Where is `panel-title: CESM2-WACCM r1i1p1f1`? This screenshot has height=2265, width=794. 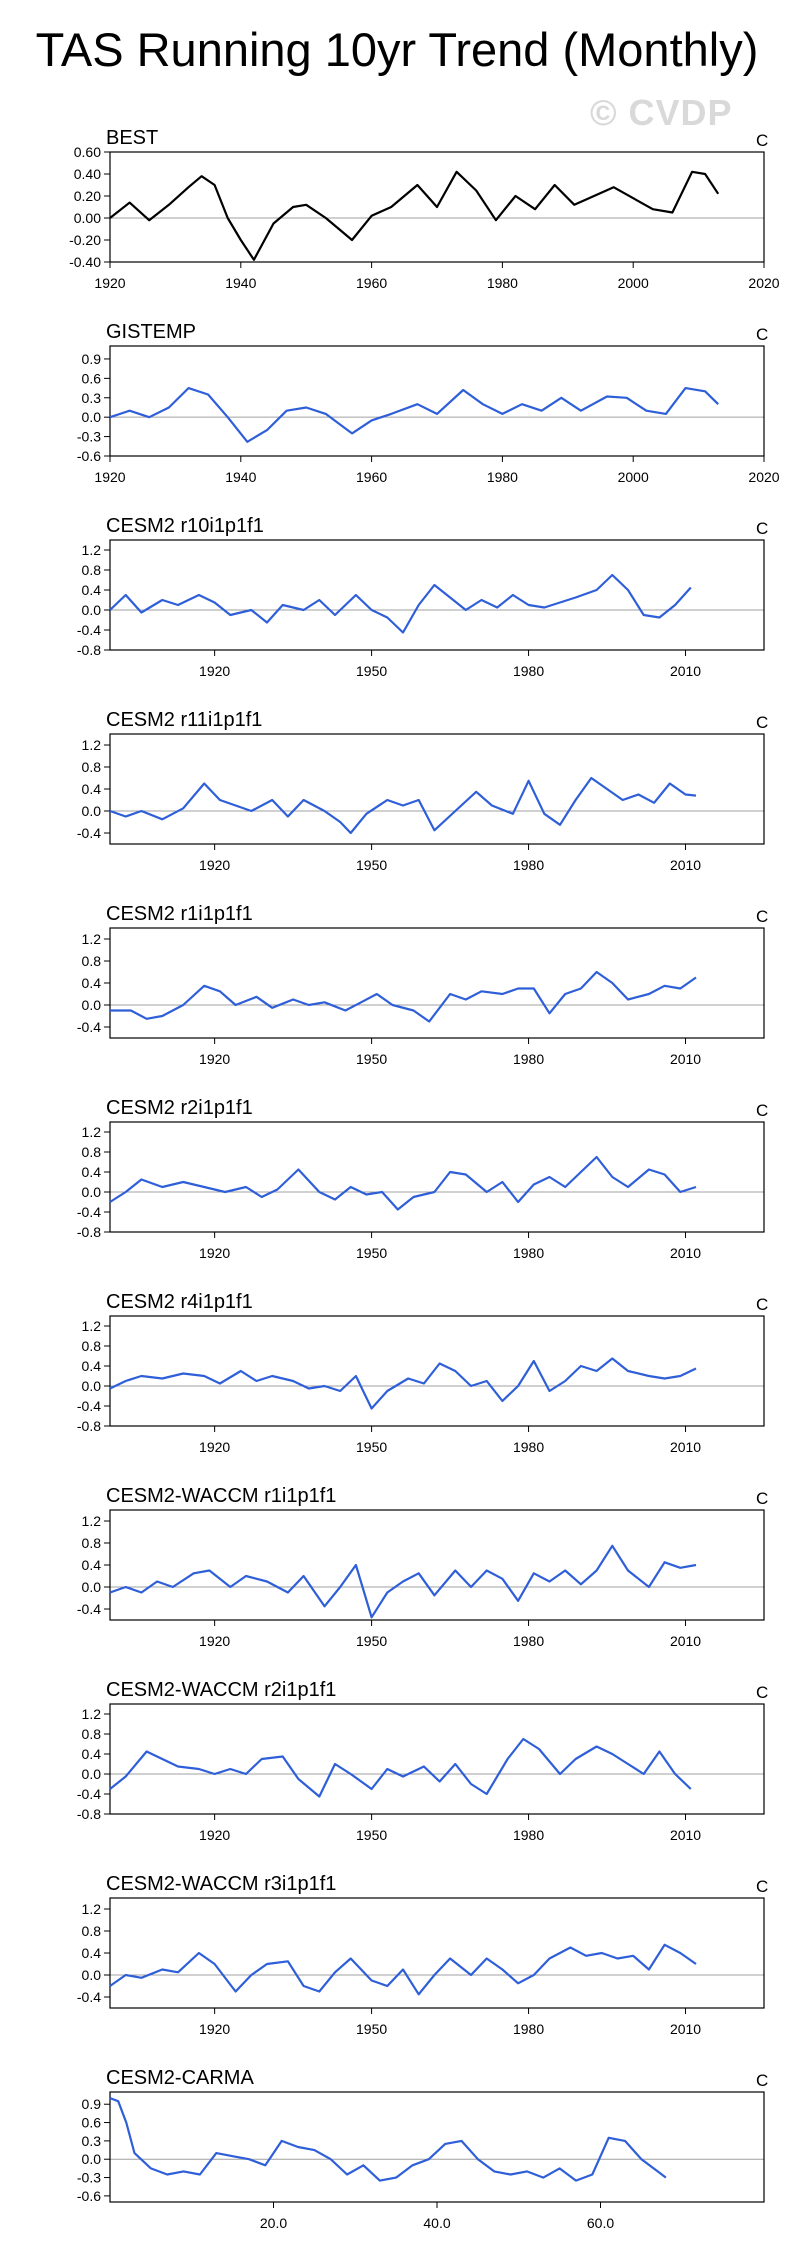
panel-title: CESM2-WACCM r1i1p1f1 is located at coordinates (221, 1496).